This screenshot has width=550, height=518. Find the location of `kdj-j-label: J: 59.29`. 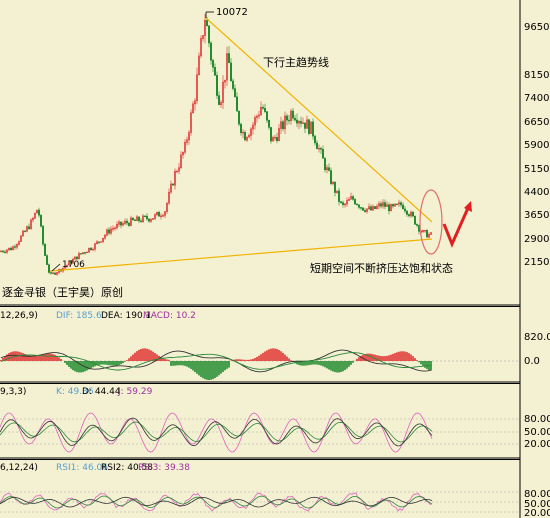

kdj-j-label: J: 59.29 is located at coordinates (135, 392).